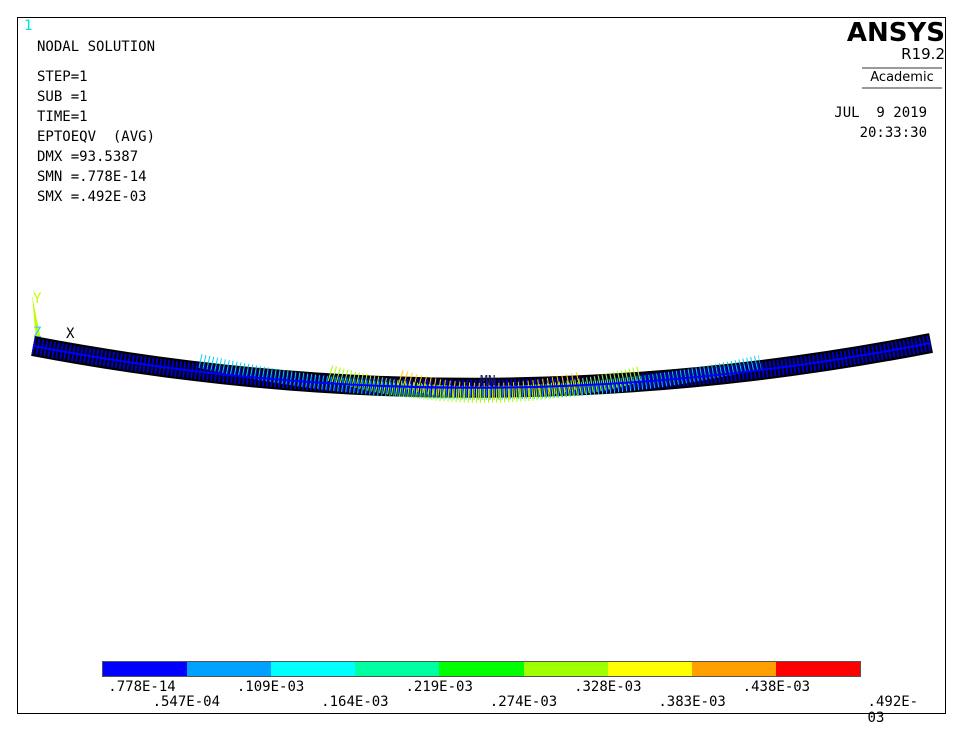 The height and width of the screenshot is (732, 967). What do you see at coordinates (62, 77) in the screenshot?
I see `info-step: STEP=1` at bounding box center [62, 77].